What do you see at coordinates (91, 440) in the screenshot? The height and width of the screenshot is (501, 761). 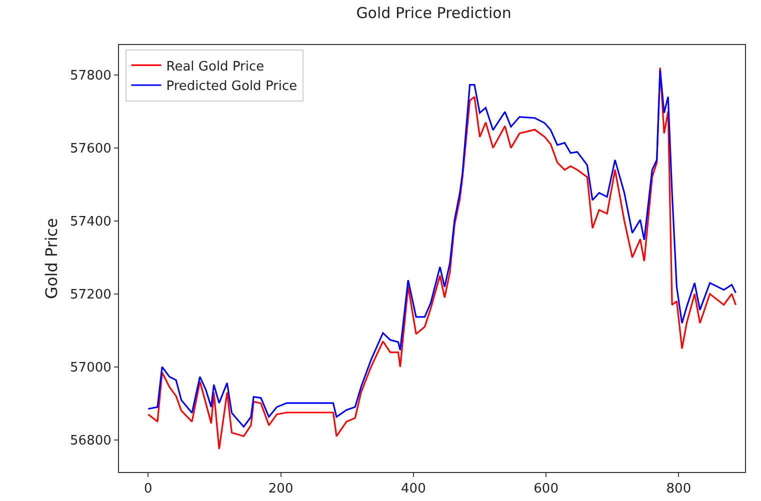 I see `y-tick-label: 56800` at bounding box center [91, 440].